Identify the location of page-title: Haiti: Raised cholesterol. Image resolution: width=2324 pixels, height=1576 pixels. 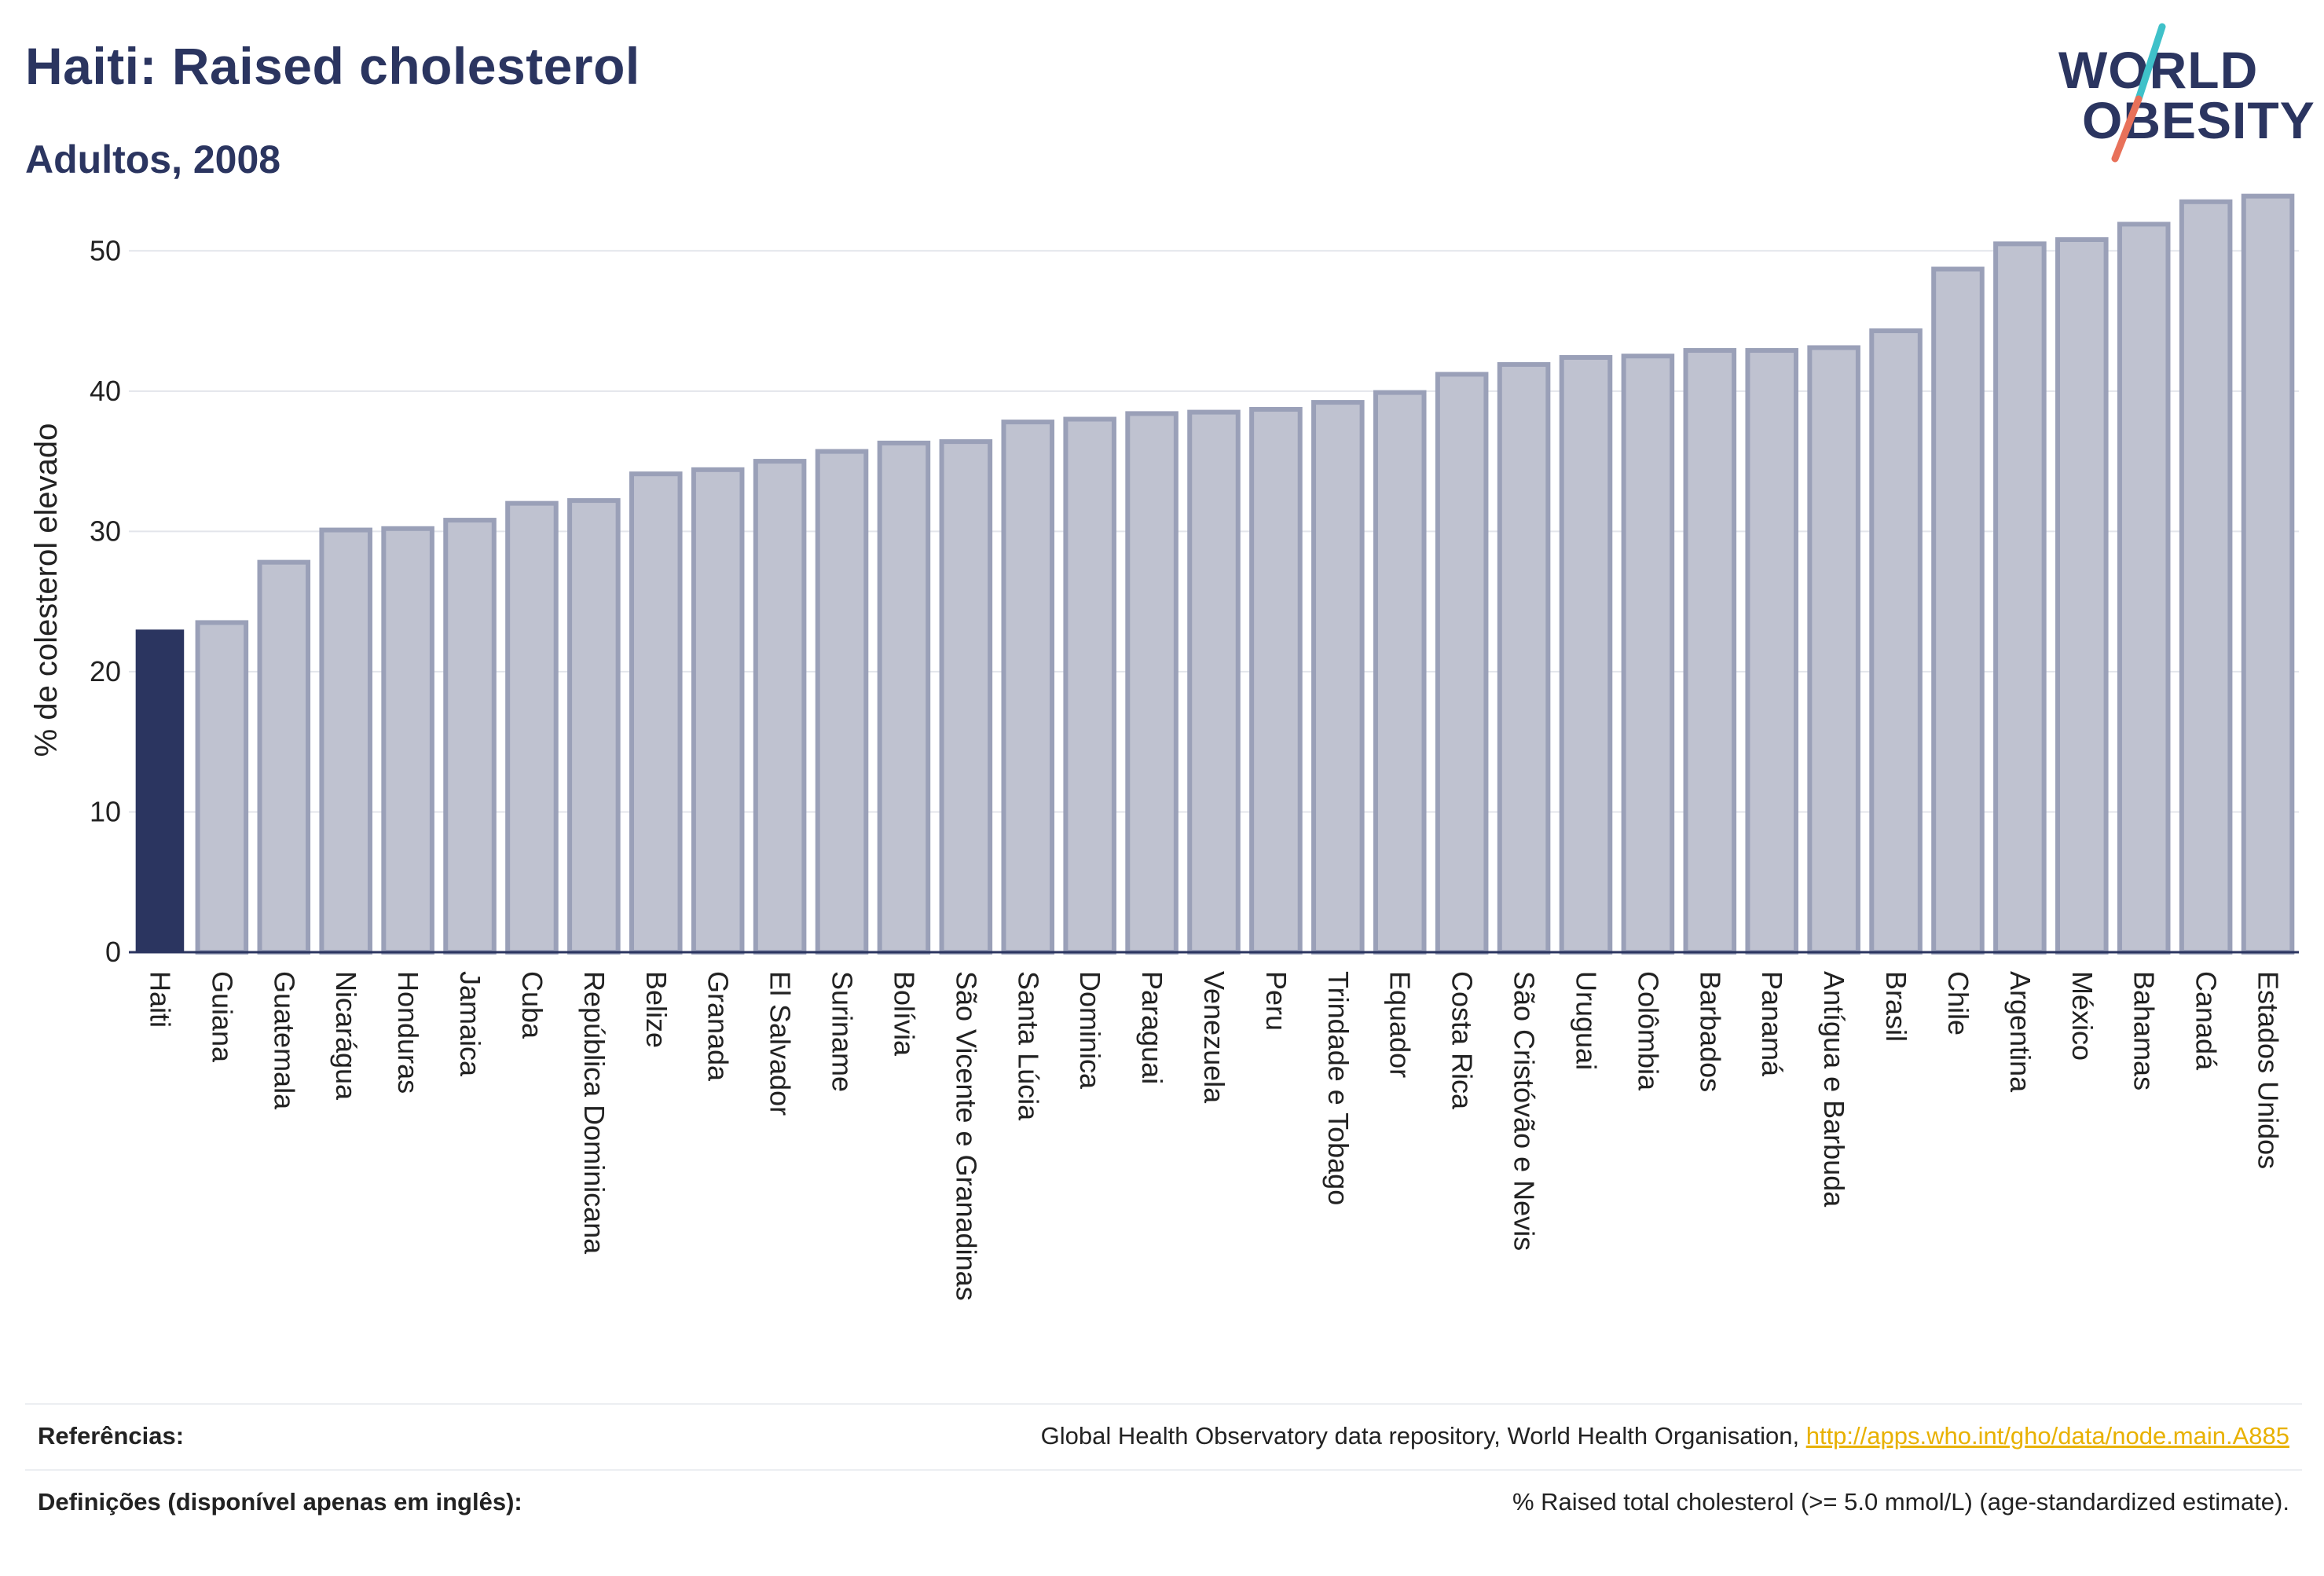
(332, 66).